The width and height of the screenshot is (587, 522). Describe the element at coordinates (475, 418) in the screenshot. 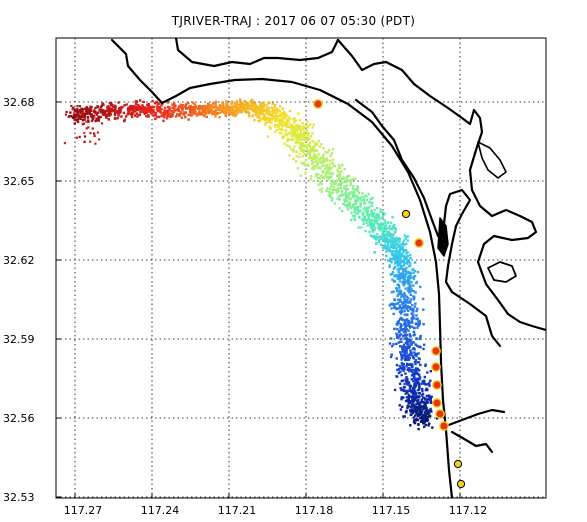

I see `coastline-south-channel` at that location.